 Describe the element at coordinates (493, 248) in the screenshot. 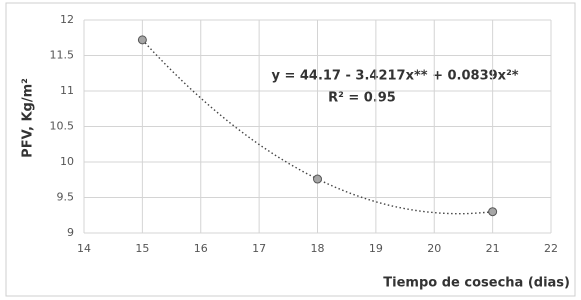

I see `x-tick-label: 21` at that location.